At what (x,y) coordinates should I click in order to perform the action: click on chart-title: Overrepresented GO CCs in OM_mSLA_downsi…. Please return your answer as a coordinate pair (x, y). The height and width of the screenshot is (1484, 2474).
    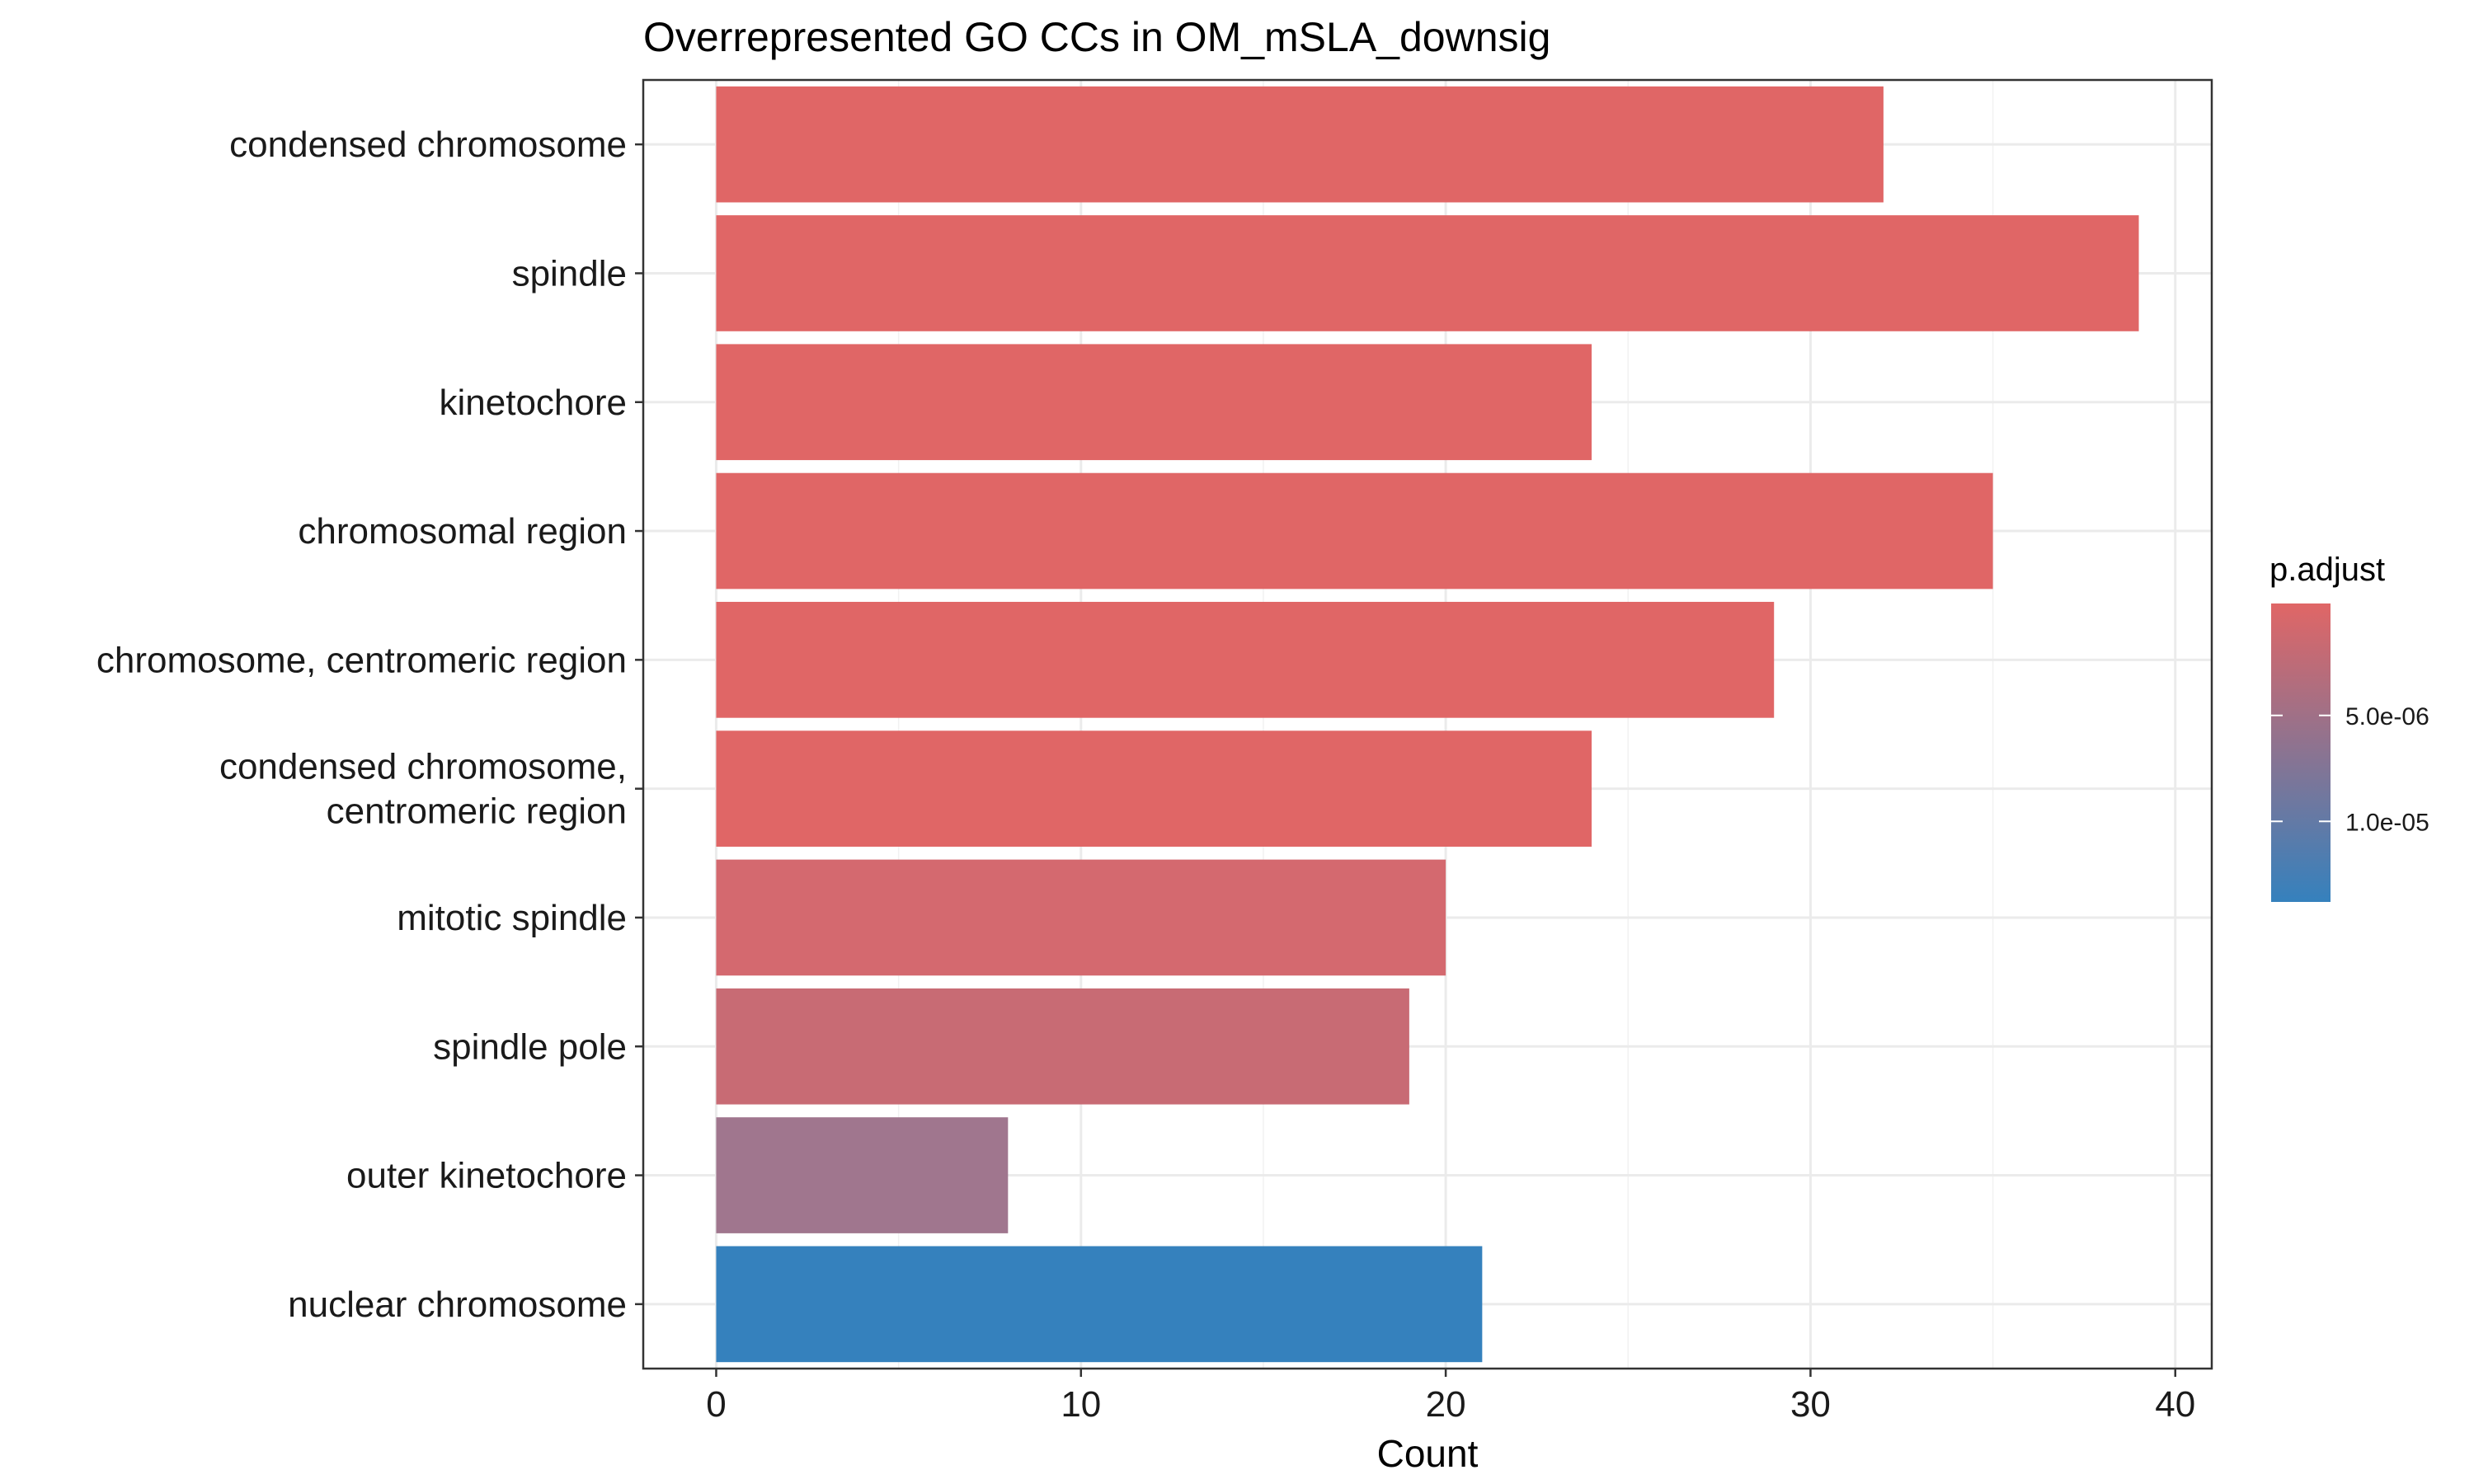
    Looking at the image, I should click on (1096, 37).